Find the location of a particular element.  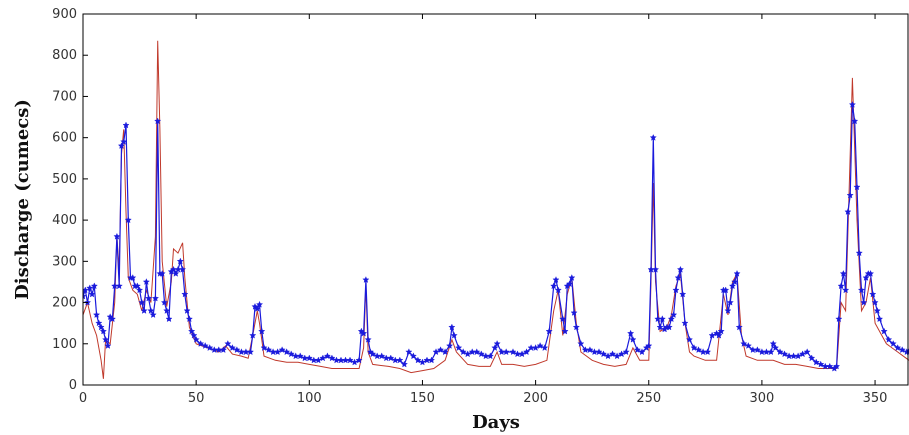

x-tick-label: 50 is located at coordinates (196, 398).